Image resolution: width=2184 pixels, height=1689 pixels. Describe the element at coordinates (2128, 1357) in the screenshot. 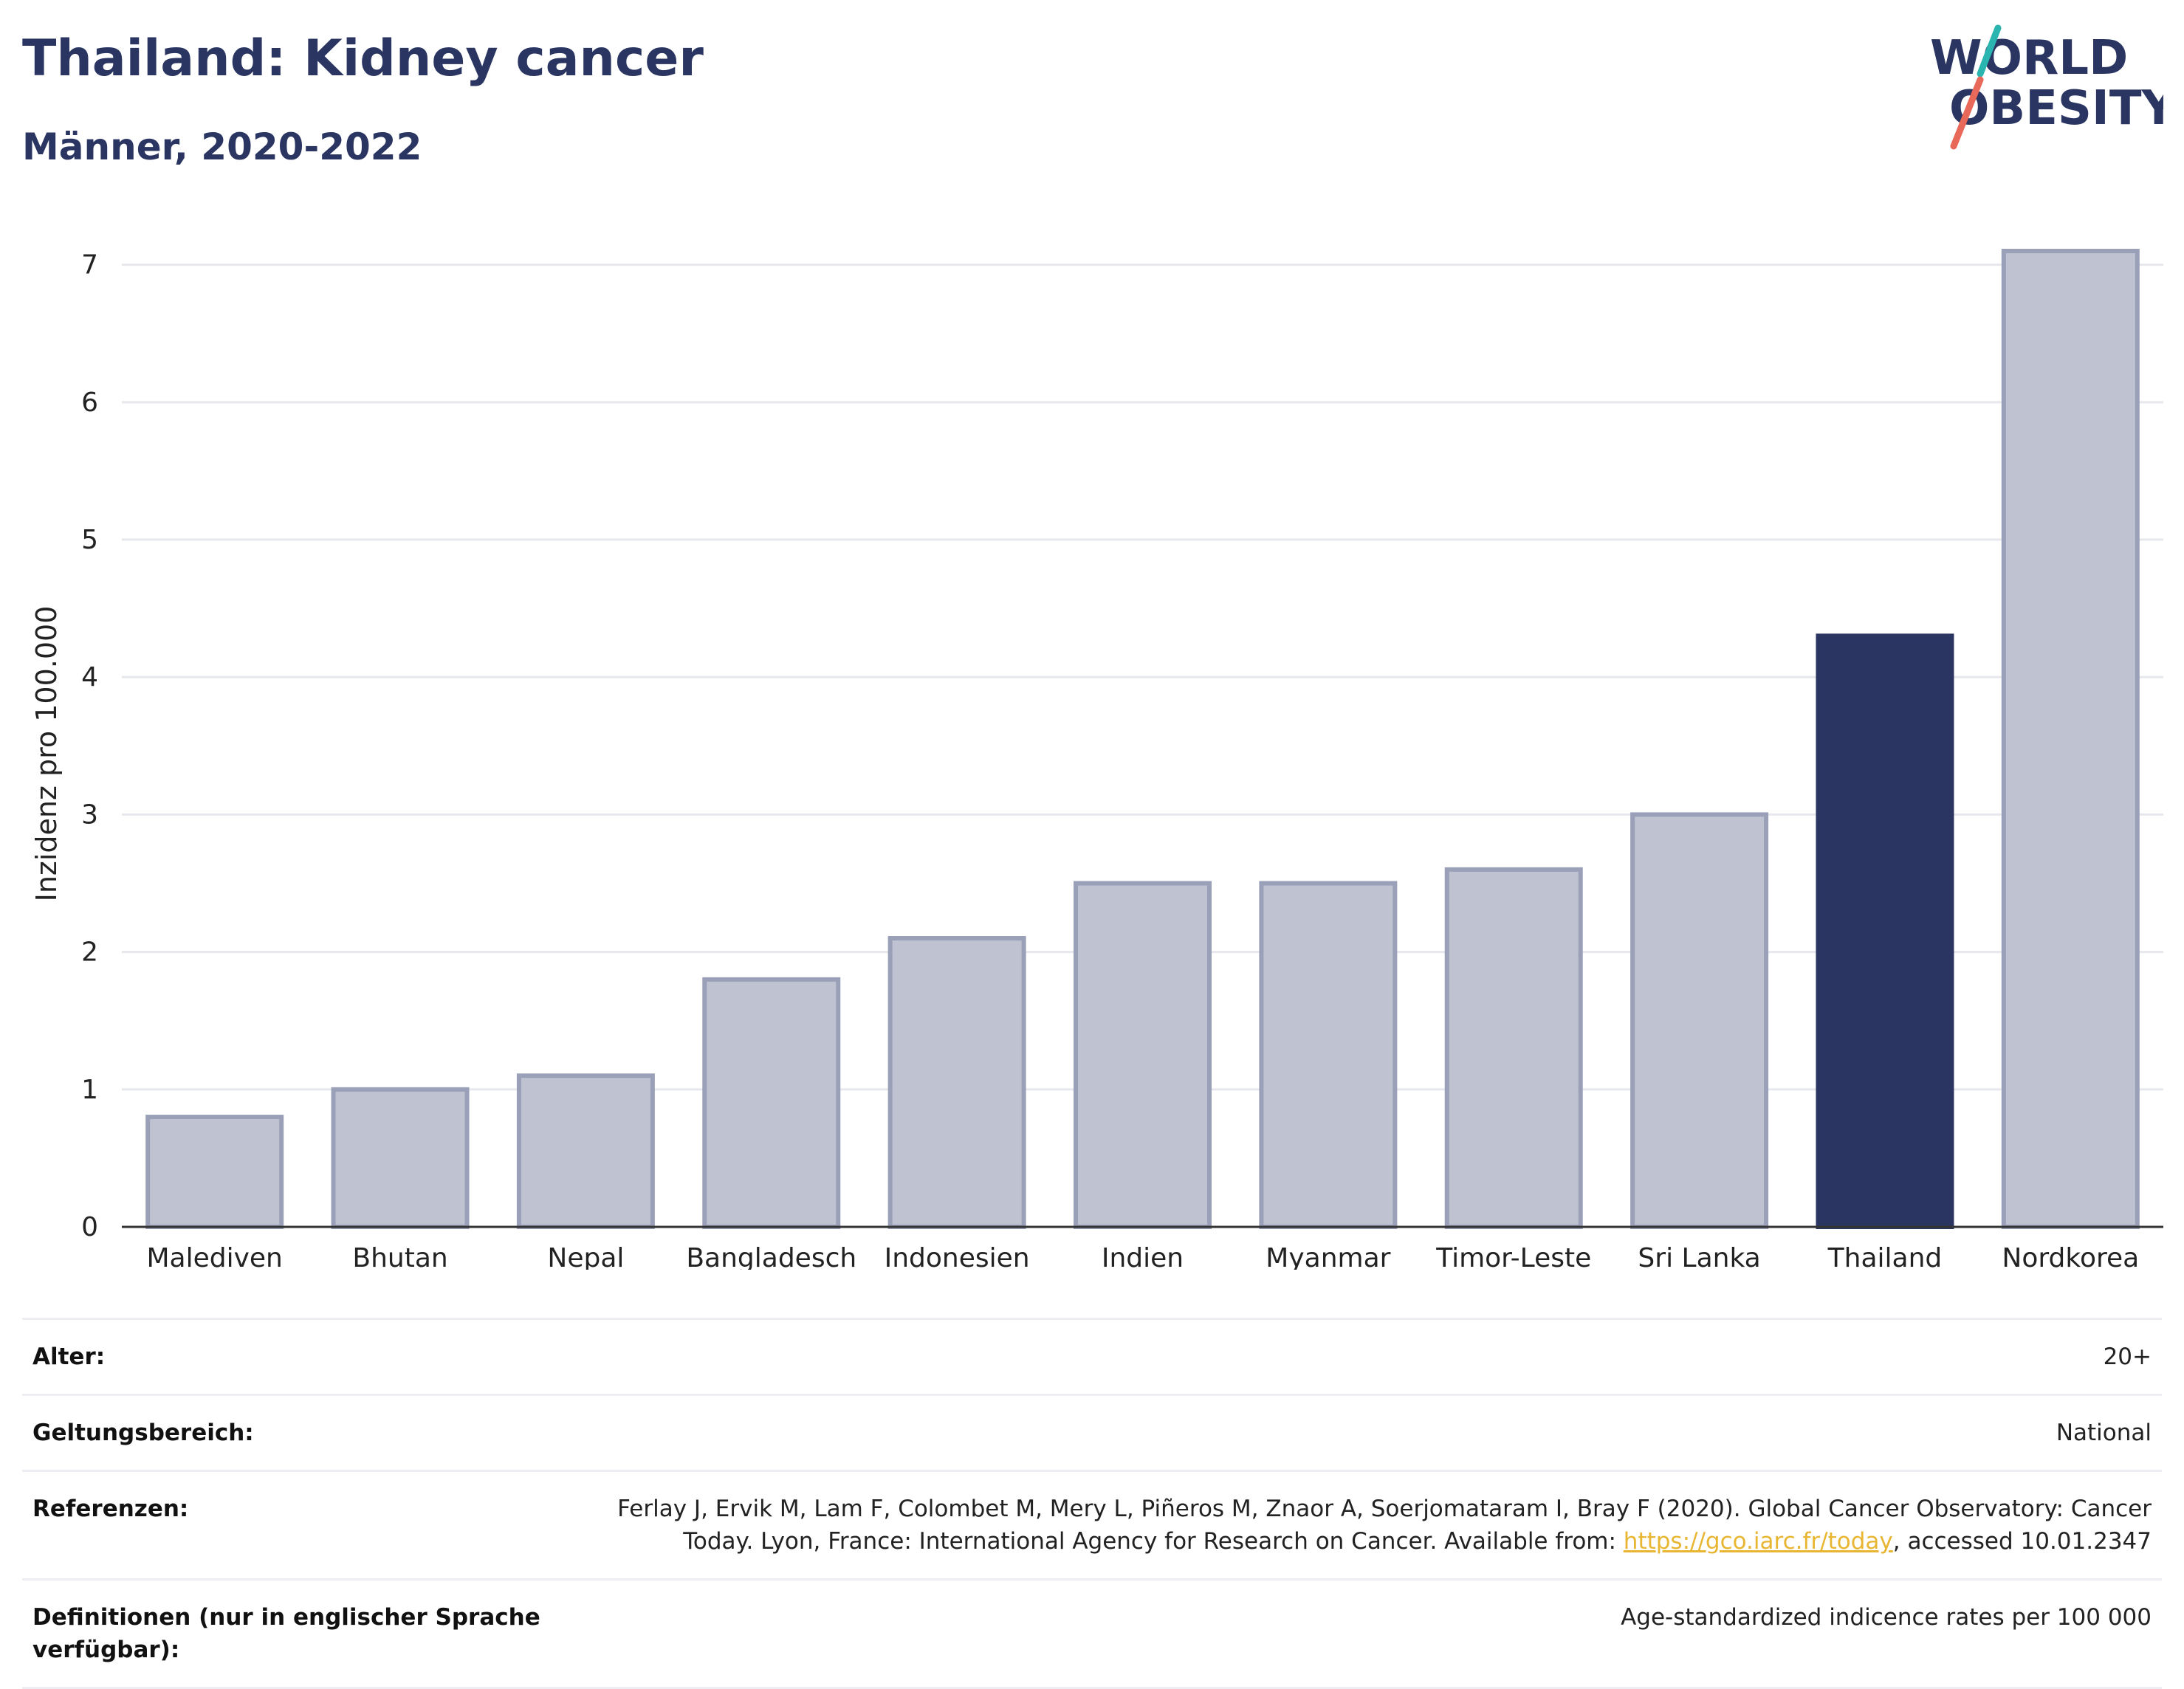

I see `meta-value-age: 20+` at that location.